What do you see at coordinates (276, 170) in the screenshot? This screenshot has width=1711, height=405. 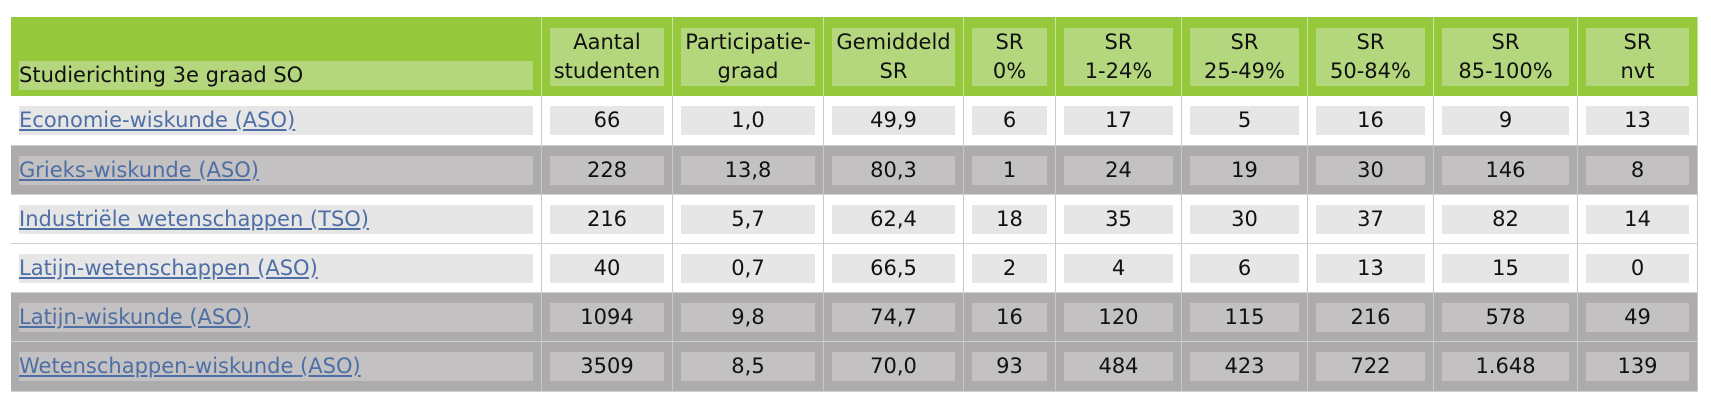 I see `program-link: Grieks-wiskunde (ASO)` at bounding box center [276, 170].